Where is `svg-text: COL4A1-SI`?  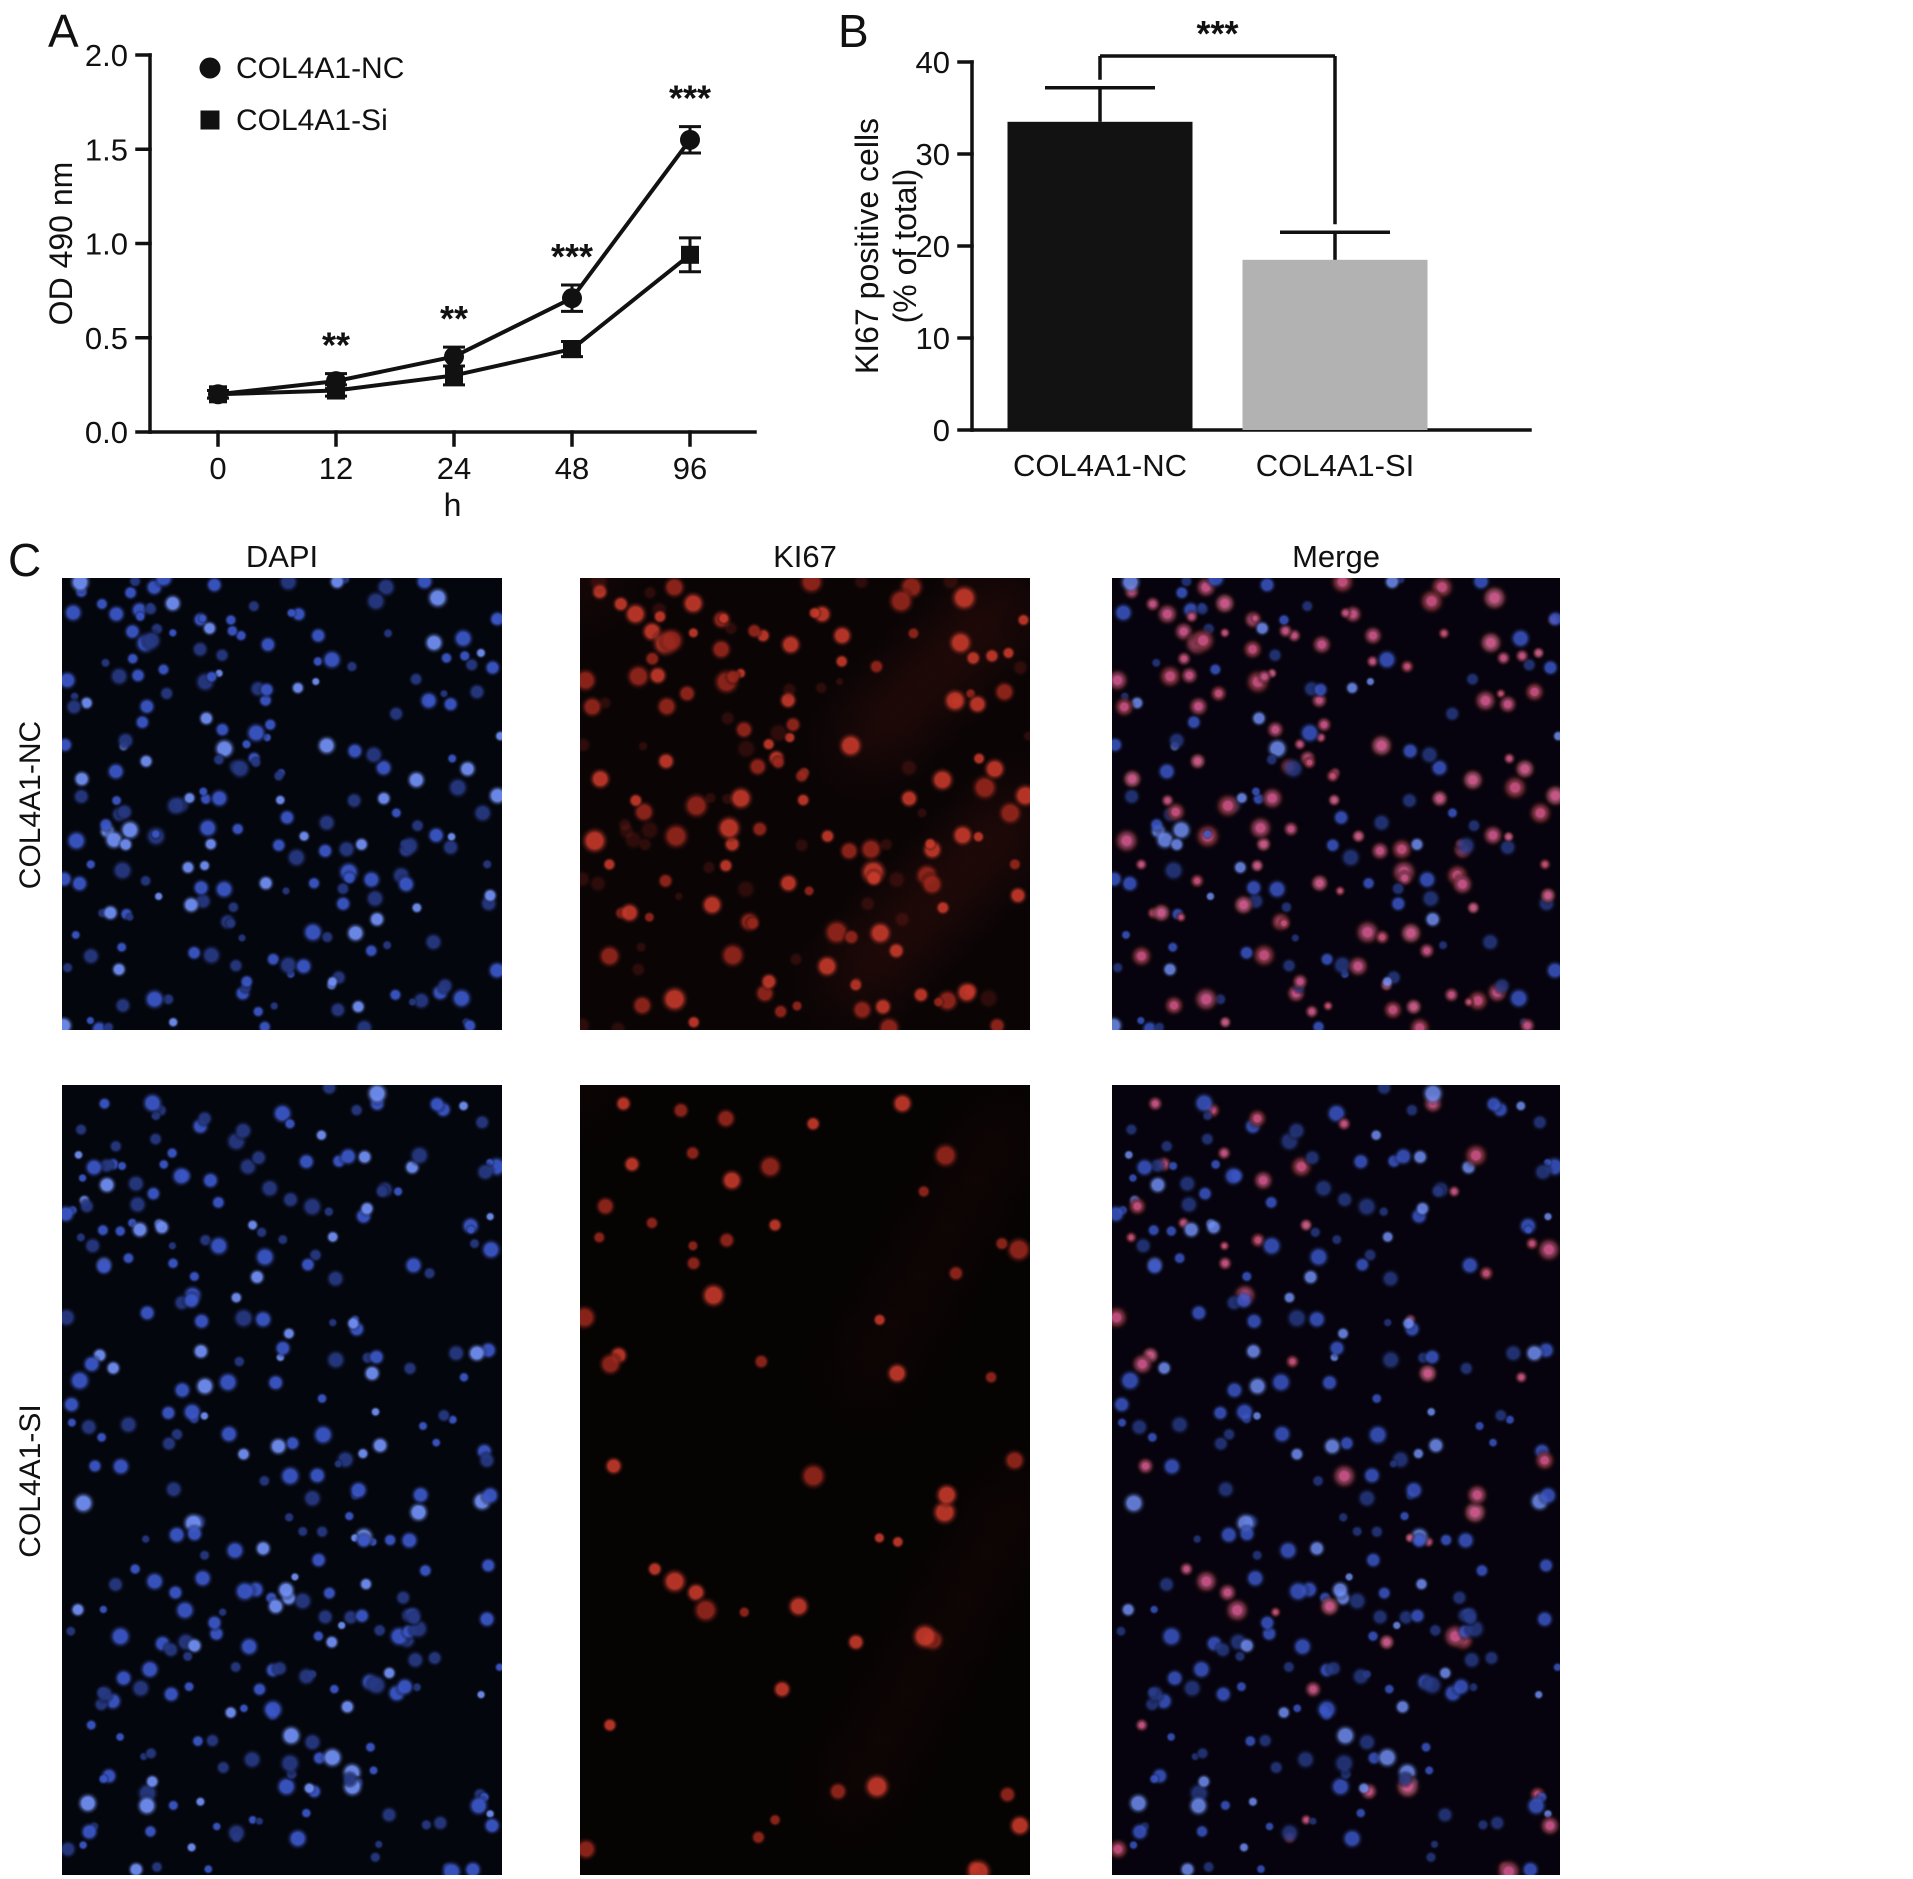
svg-text: COL4A1-SI is located at coordinates (1335, 465).